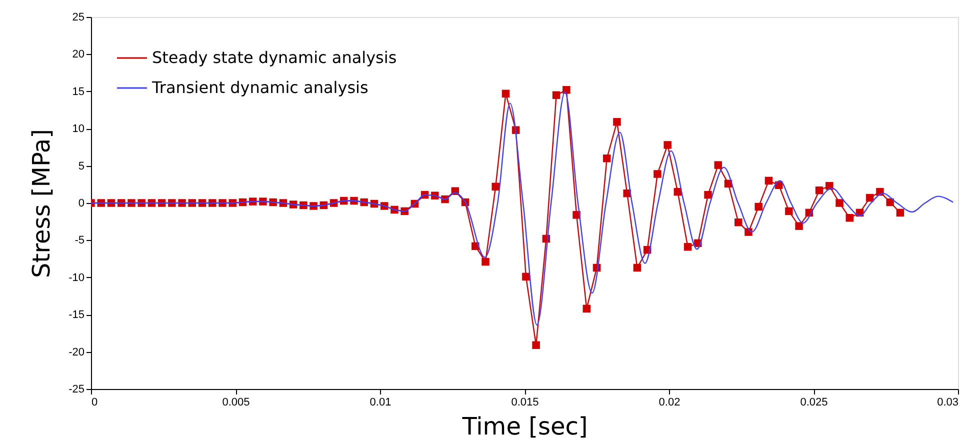 The width and height of the screenshot is (966, 446). I want to click on x-tick-label: 0.015, so click(525, 402).